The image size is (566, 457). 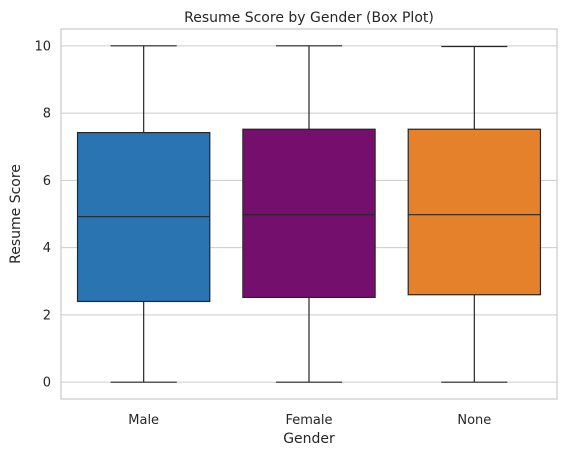 I want to click on x-axis-ticks: Male Female None, so click(x=309, y=420).